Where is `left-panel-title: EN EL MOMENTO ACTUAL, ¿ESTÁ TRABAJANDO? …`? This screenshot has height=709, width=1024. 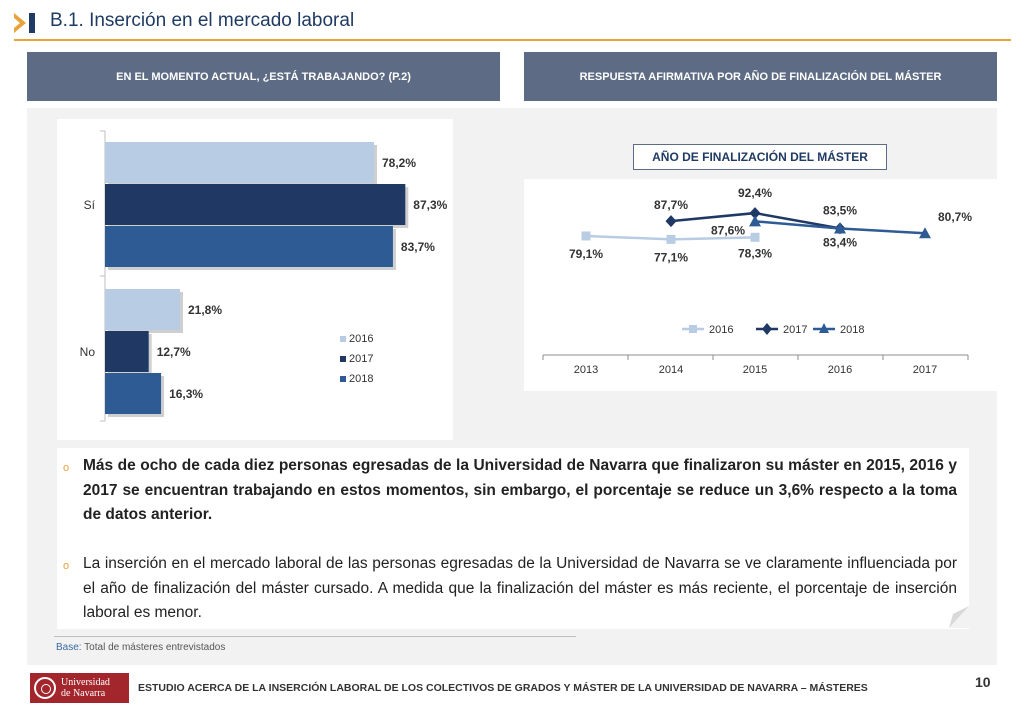
left-panel-title: EN EL MOMENTO ACTUAL, ¿ESTÁ TRABAJANDO? … is located at coordinates (263, 76).